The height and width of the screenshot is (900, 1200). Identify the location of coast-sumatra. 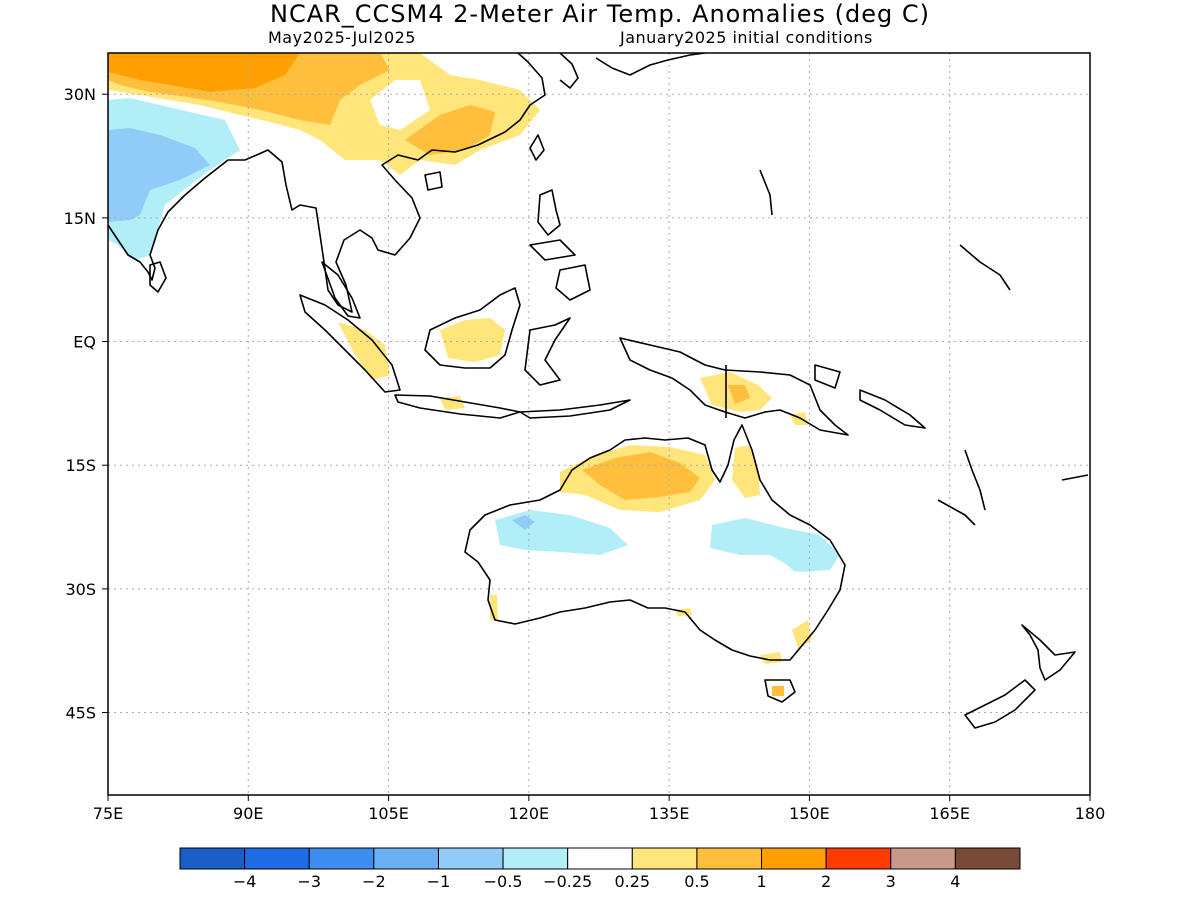
(350, 343).